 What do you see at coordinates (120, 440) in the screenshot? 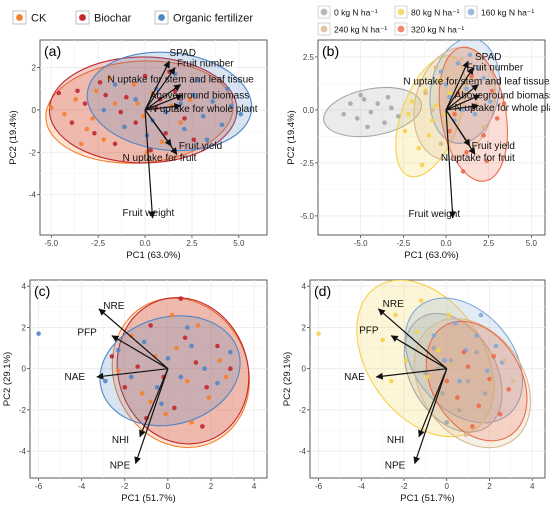
I see `loading-label: NHI` at bounding box center [120, 440].